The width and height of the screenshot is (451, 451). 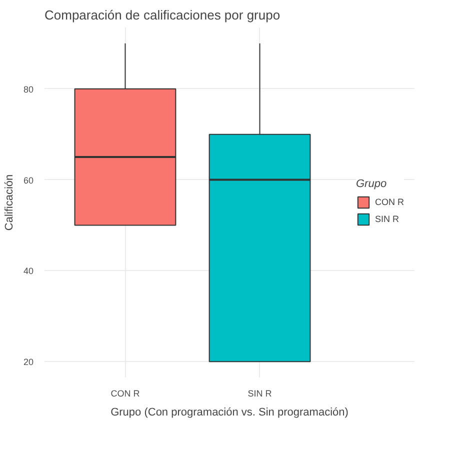 I want to click on y-tick-label: 80, so click(x=28, y=89).